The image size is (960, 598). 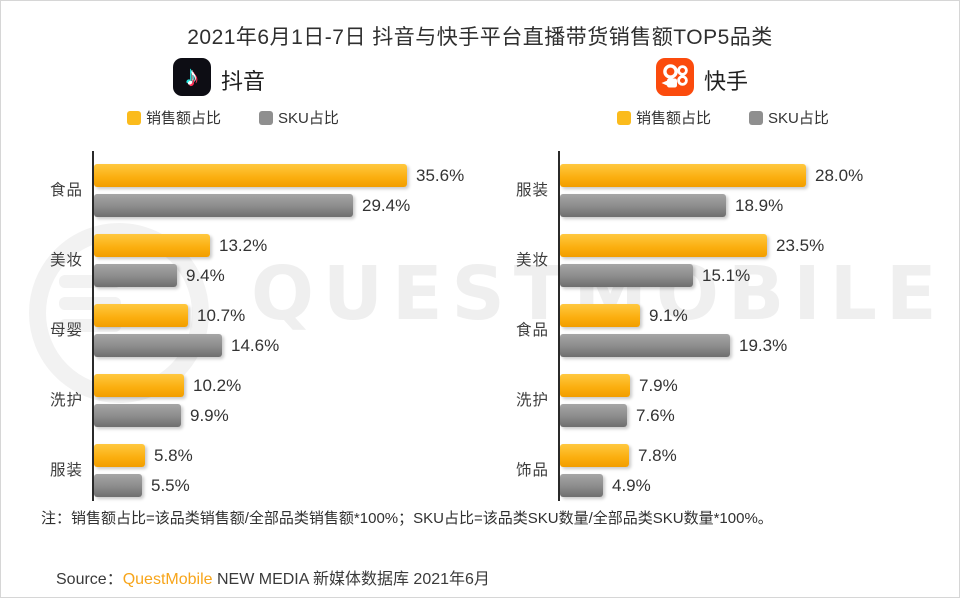 What do you see at coordinates (692, 245) in the screenshot?
I see `sales-bar: 23.5%` at bounding box center [692, 245].